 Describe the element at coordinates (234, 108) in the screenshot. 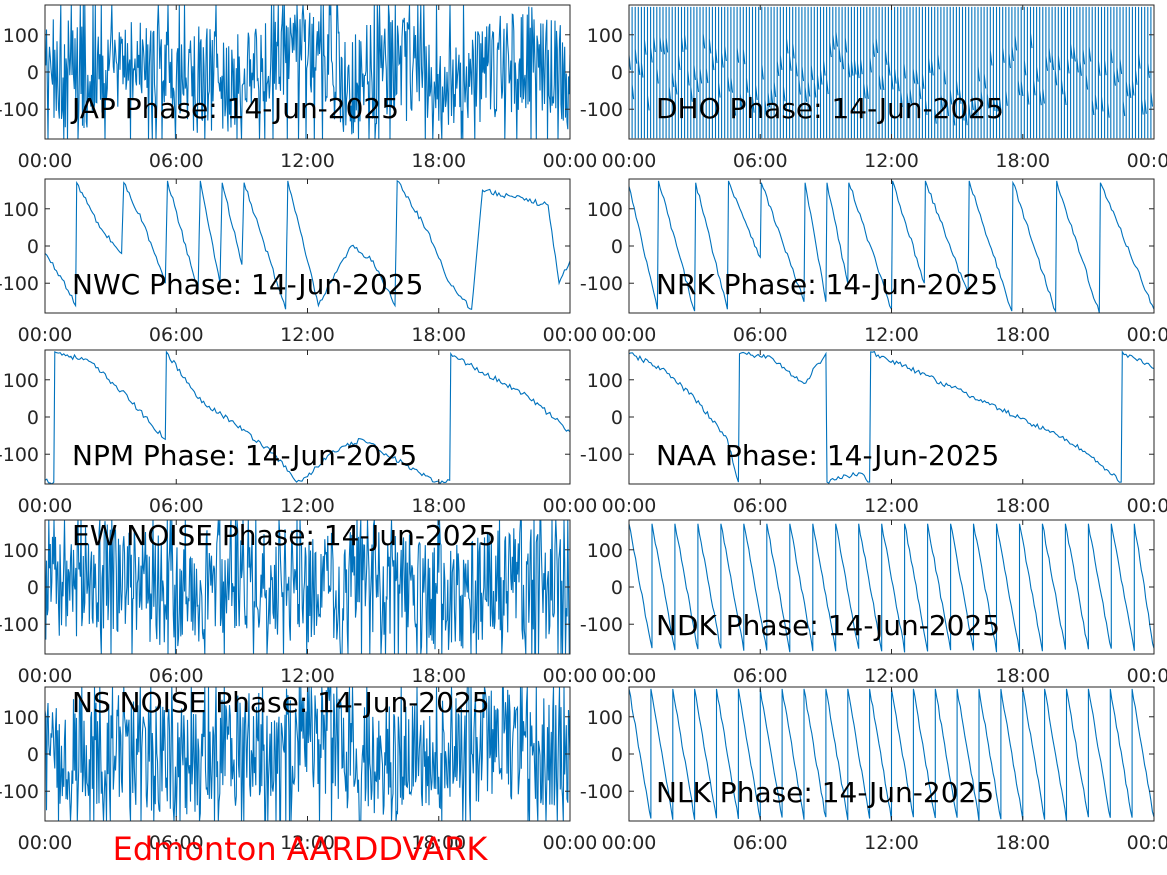

I see `panel-title: JAP Phase: 14-Jun-2025` at that location.